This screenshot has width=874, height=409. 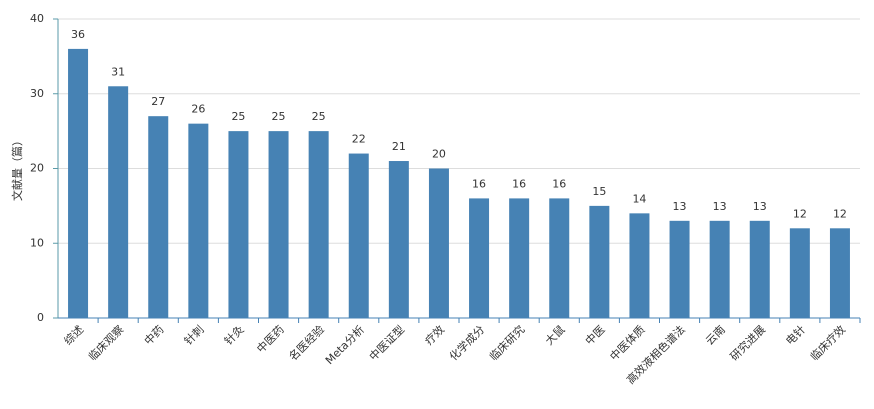 What do you see at coordinates (595, 335) in the screenshot?
I see `x-tick-label: 中医` at bounding box center [595, 335].